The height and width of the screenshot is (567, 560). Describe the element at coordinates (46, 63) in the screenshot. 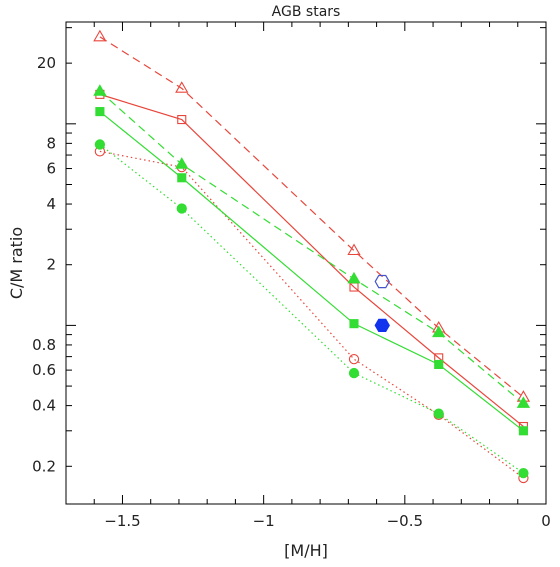

I see `y-tick-label: 20` at that location.